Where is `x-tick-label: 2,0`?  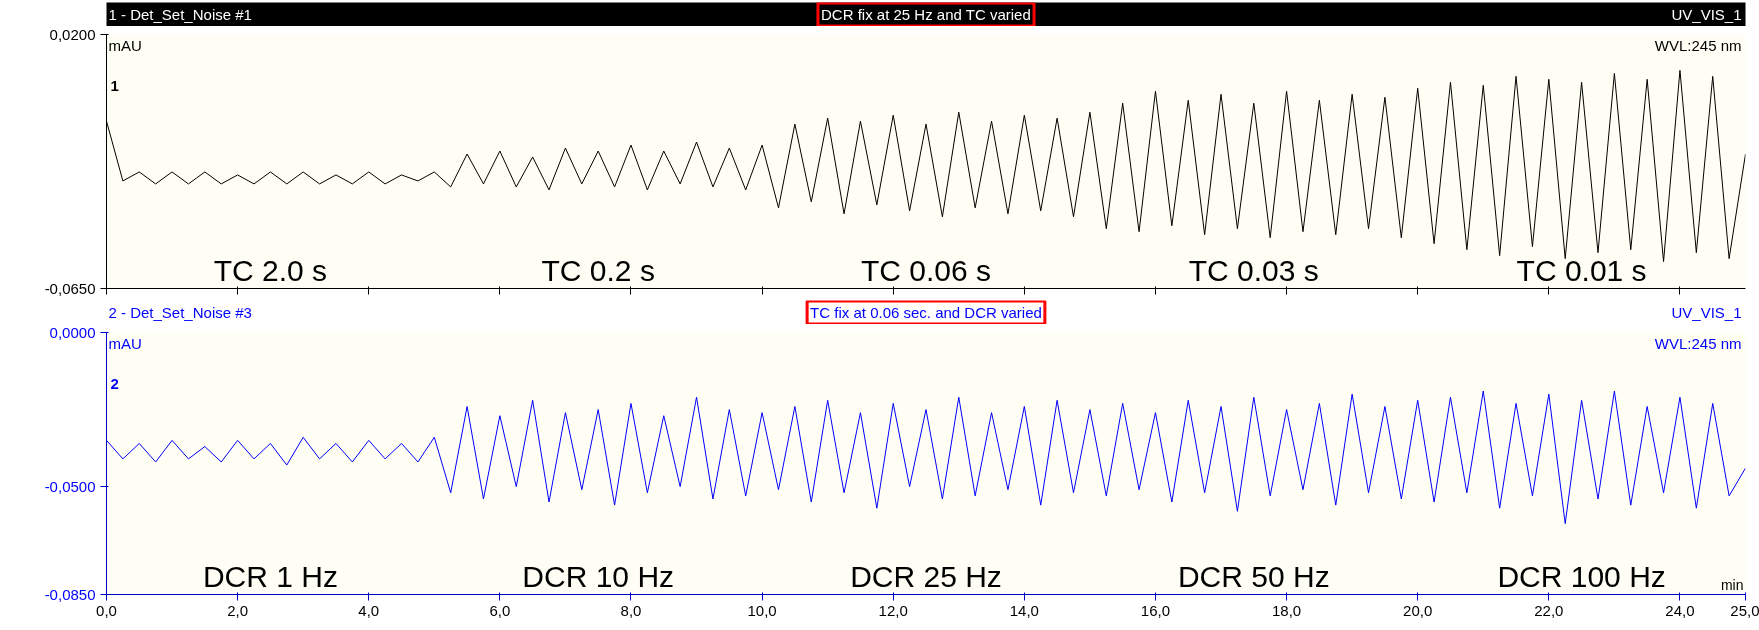
x-tick-label: 2,0 is located at coordinates (238, 610).